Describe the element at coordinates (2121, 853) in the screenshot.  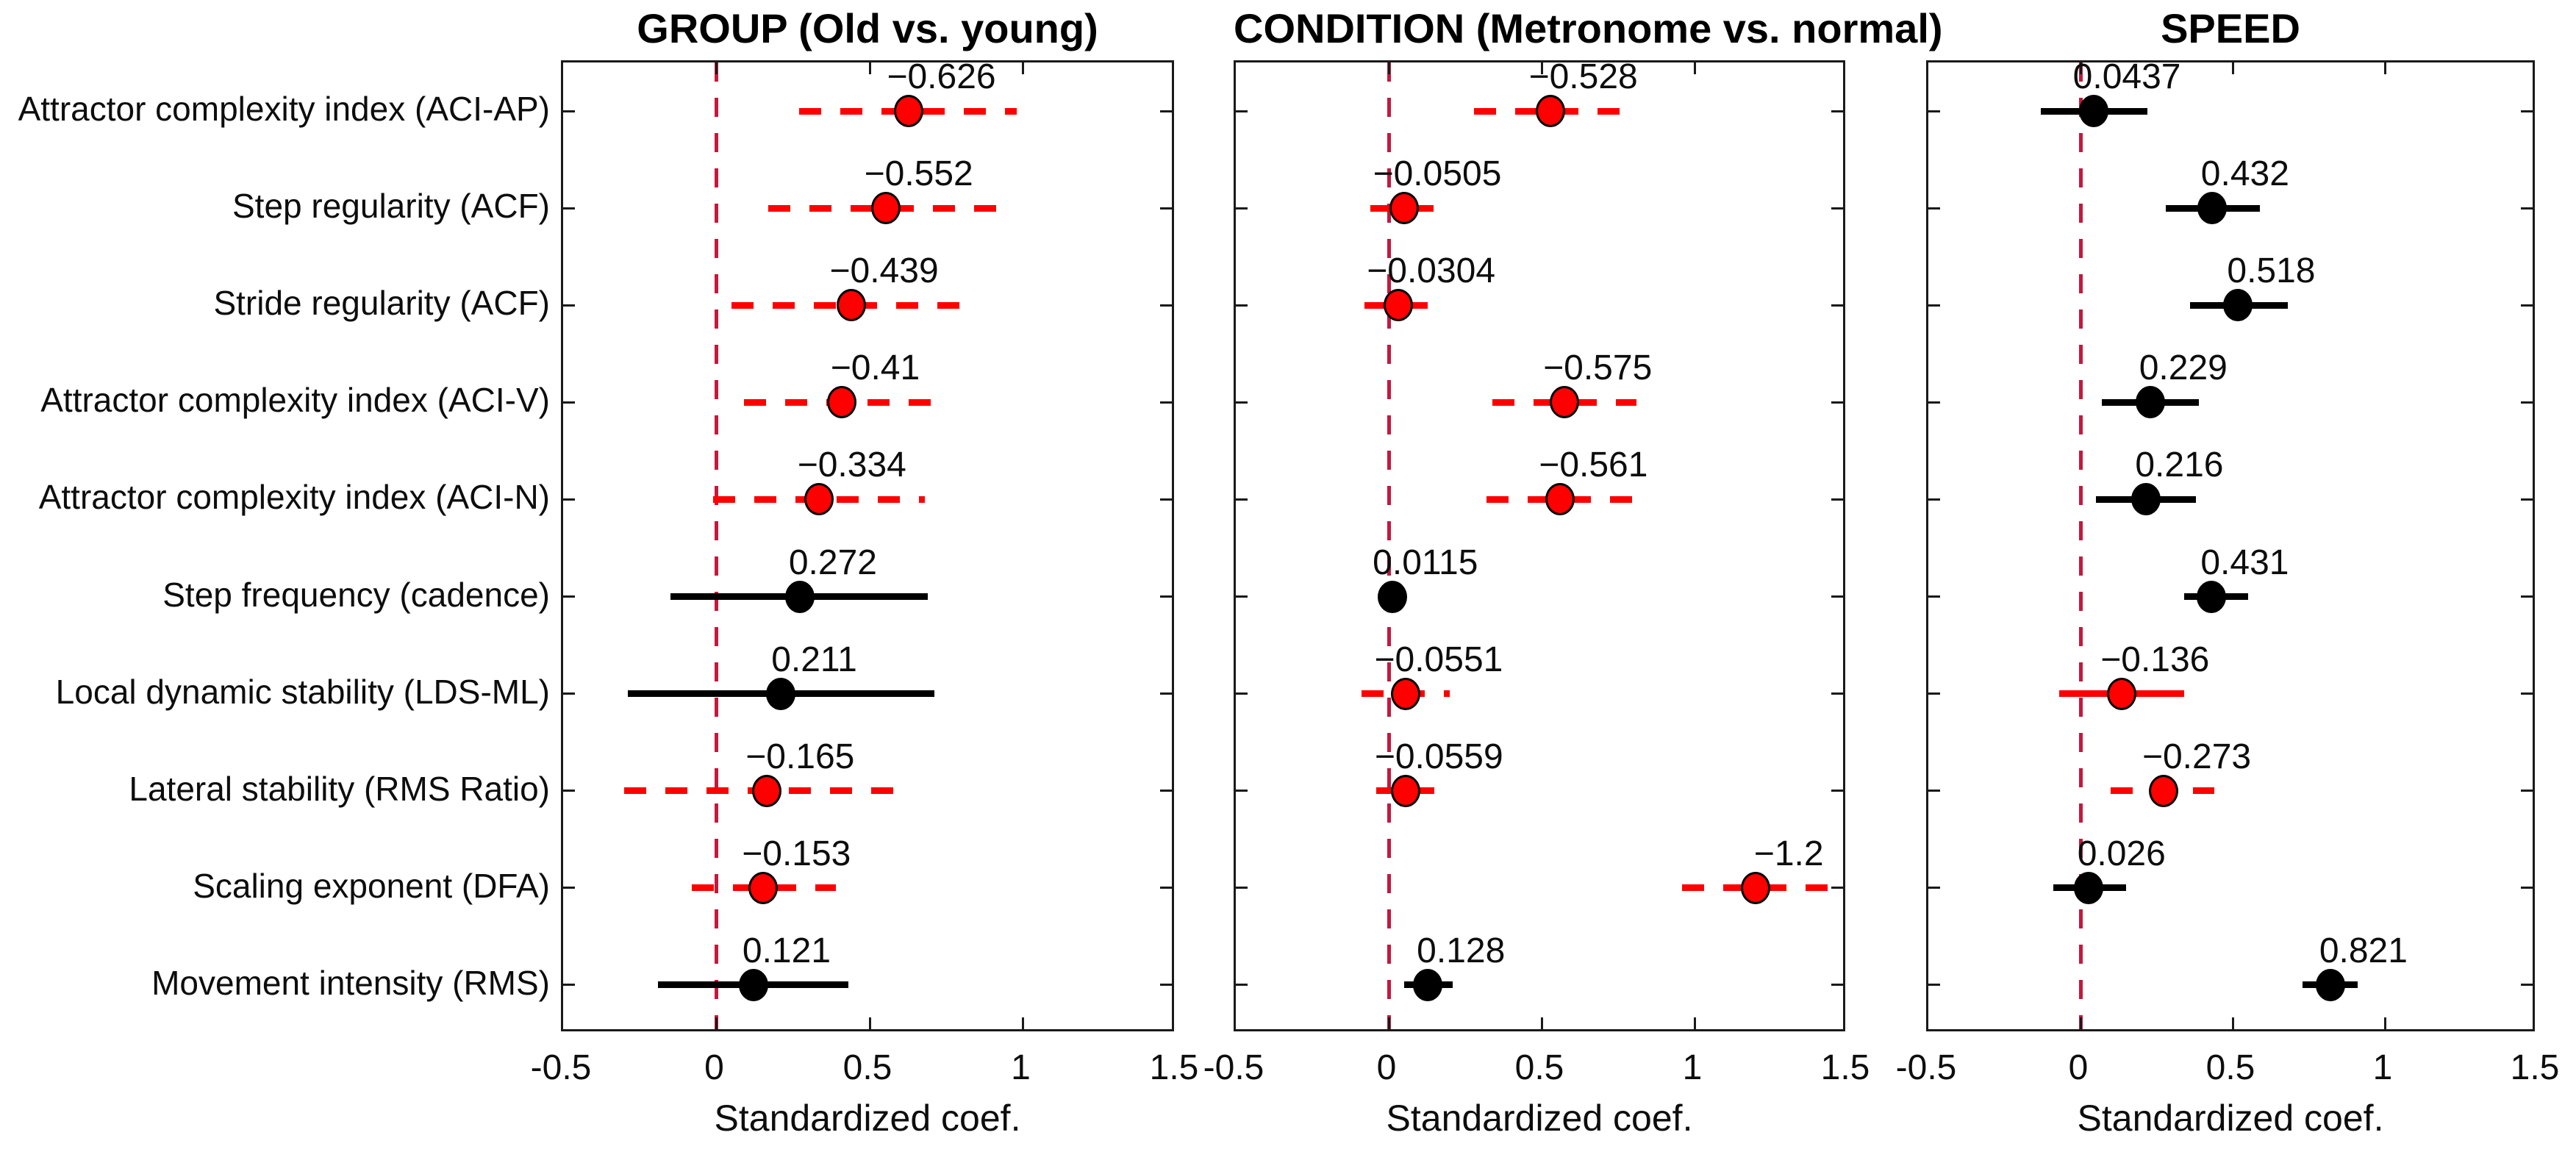
I see `value-label: 0.026` at that location.